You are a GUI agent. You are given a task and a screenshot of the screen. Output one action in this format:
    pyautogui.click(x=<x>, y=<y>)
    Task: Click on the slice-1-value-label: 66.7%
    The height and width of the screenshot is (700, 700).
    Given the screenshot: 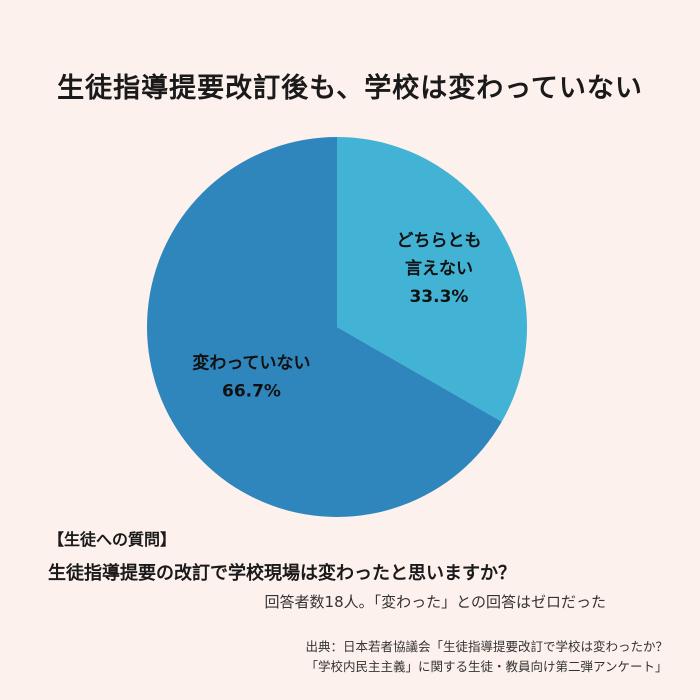 What is the action you would take?
    pyautogui.click(x=251, y=391)
    